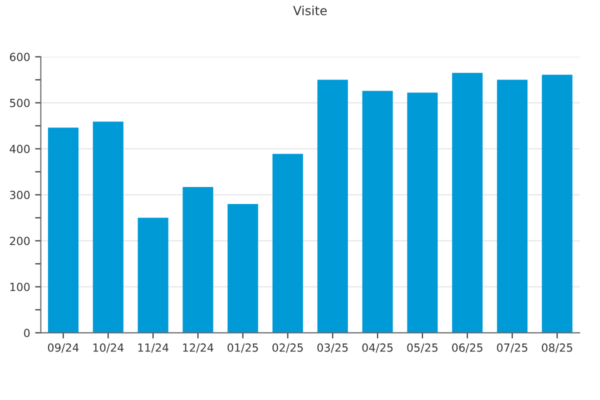 The height and width of the screenshot is (400, 600). Describe the element at coordinates (20, 57) in the screenshot. I see `y-tick-label: 600` at that location.